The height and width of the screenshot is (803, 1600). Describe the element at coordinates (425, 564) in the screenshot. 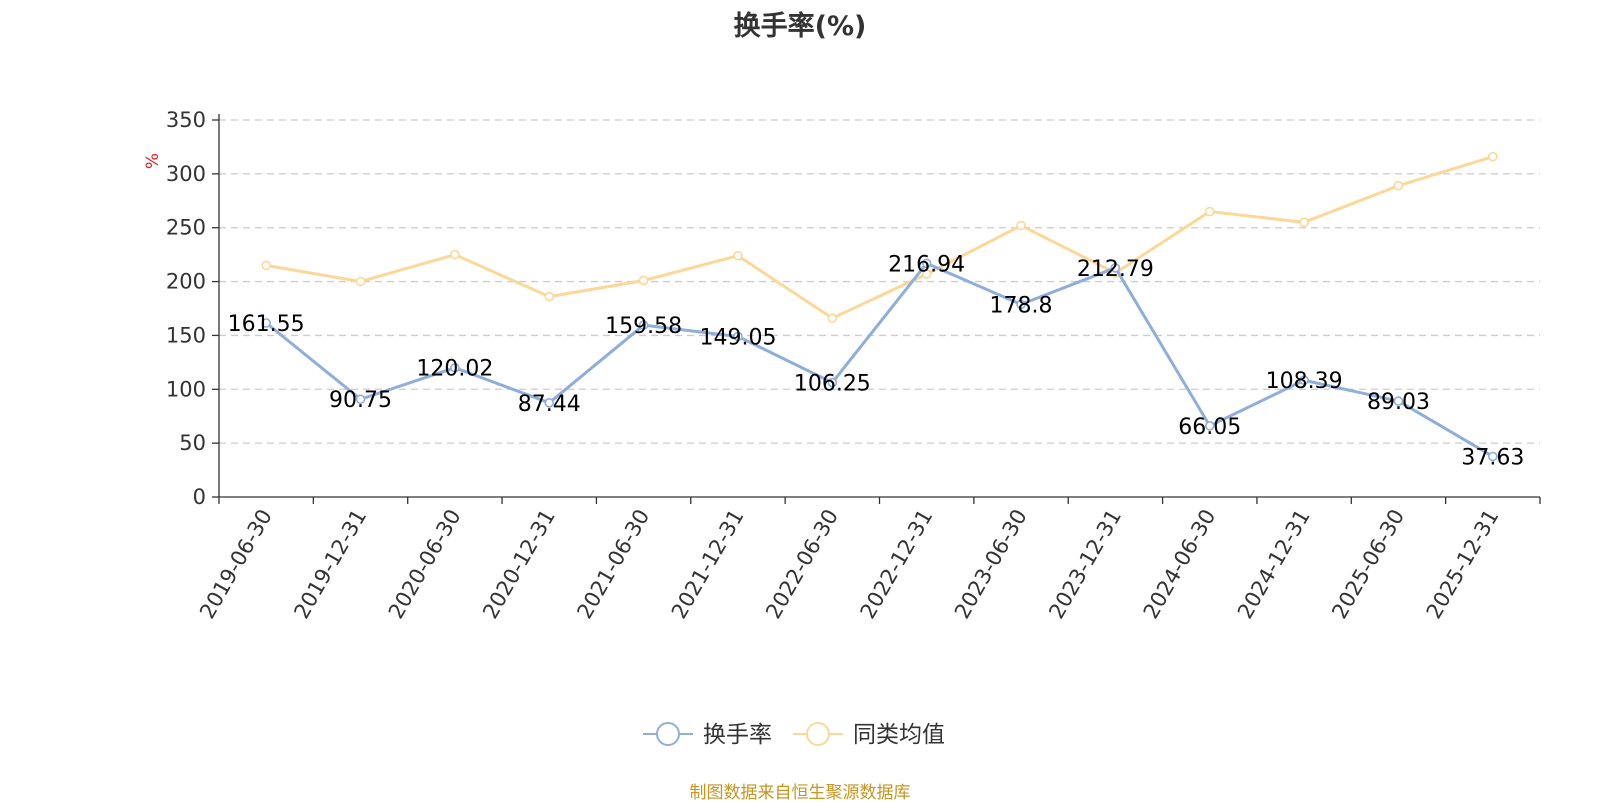

I see `x-tick-label: 2020-06-30` at that location.